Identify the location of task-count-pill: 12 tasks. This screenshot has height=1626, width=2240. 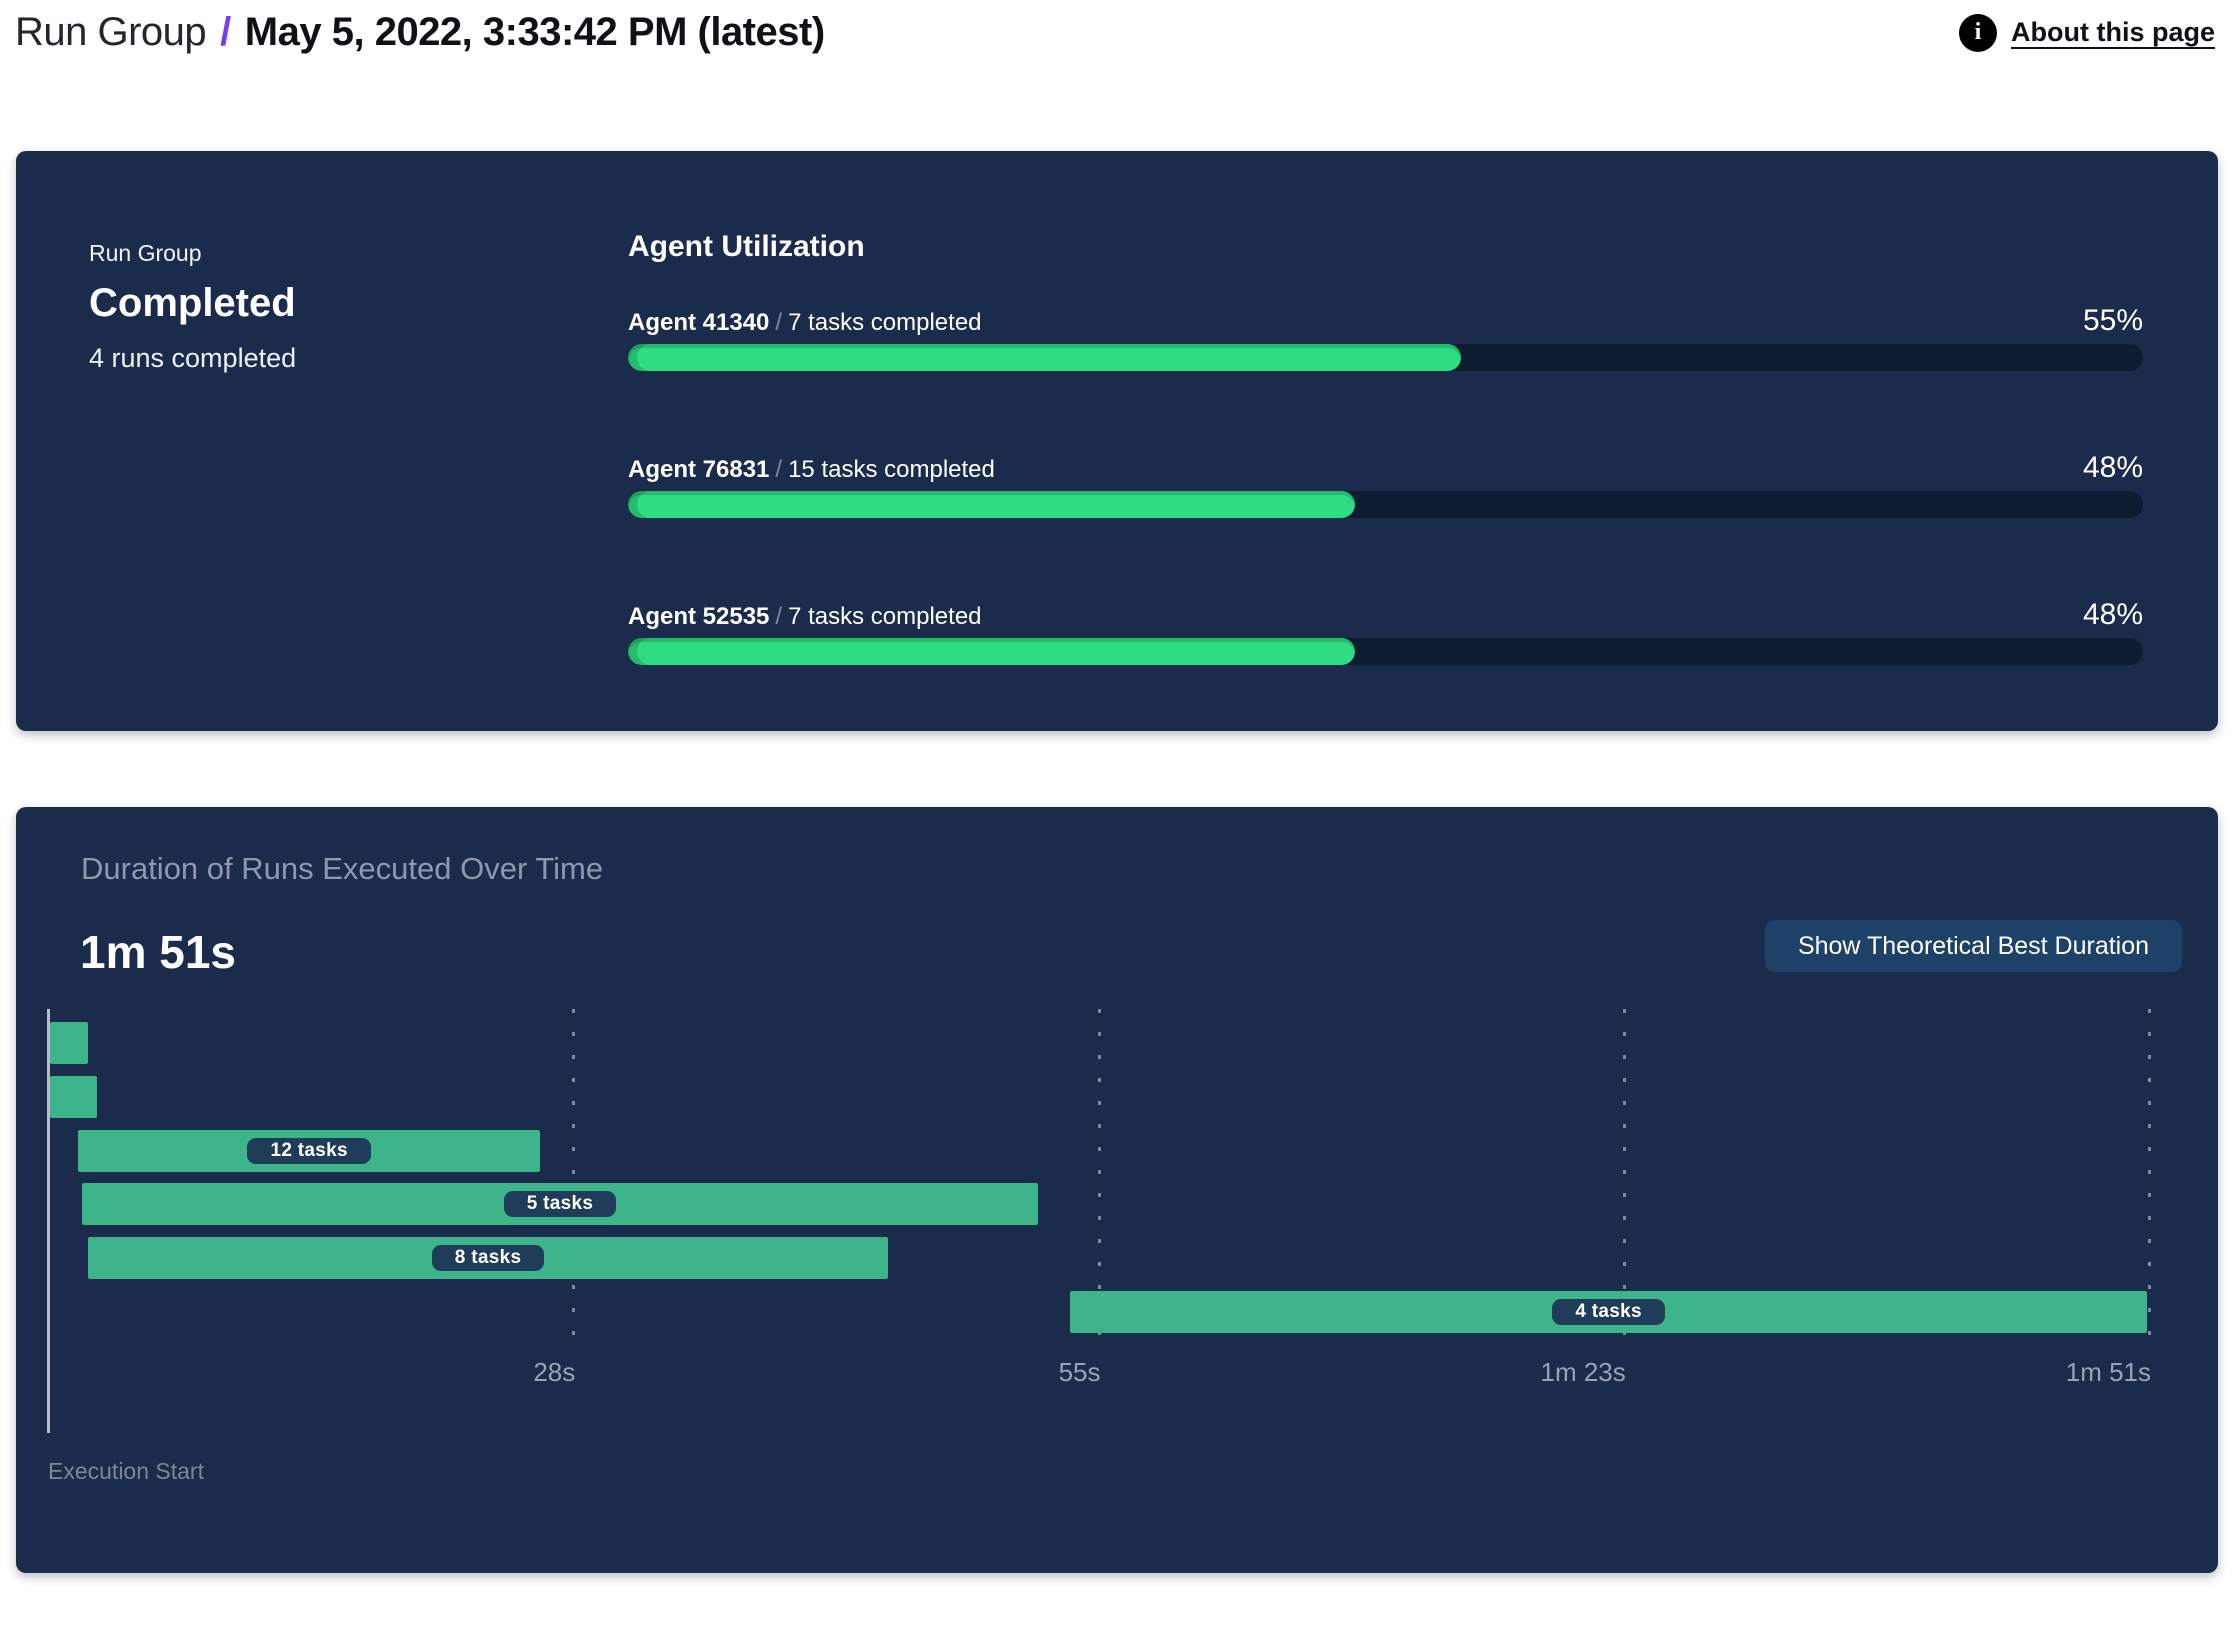
(309, 1151).